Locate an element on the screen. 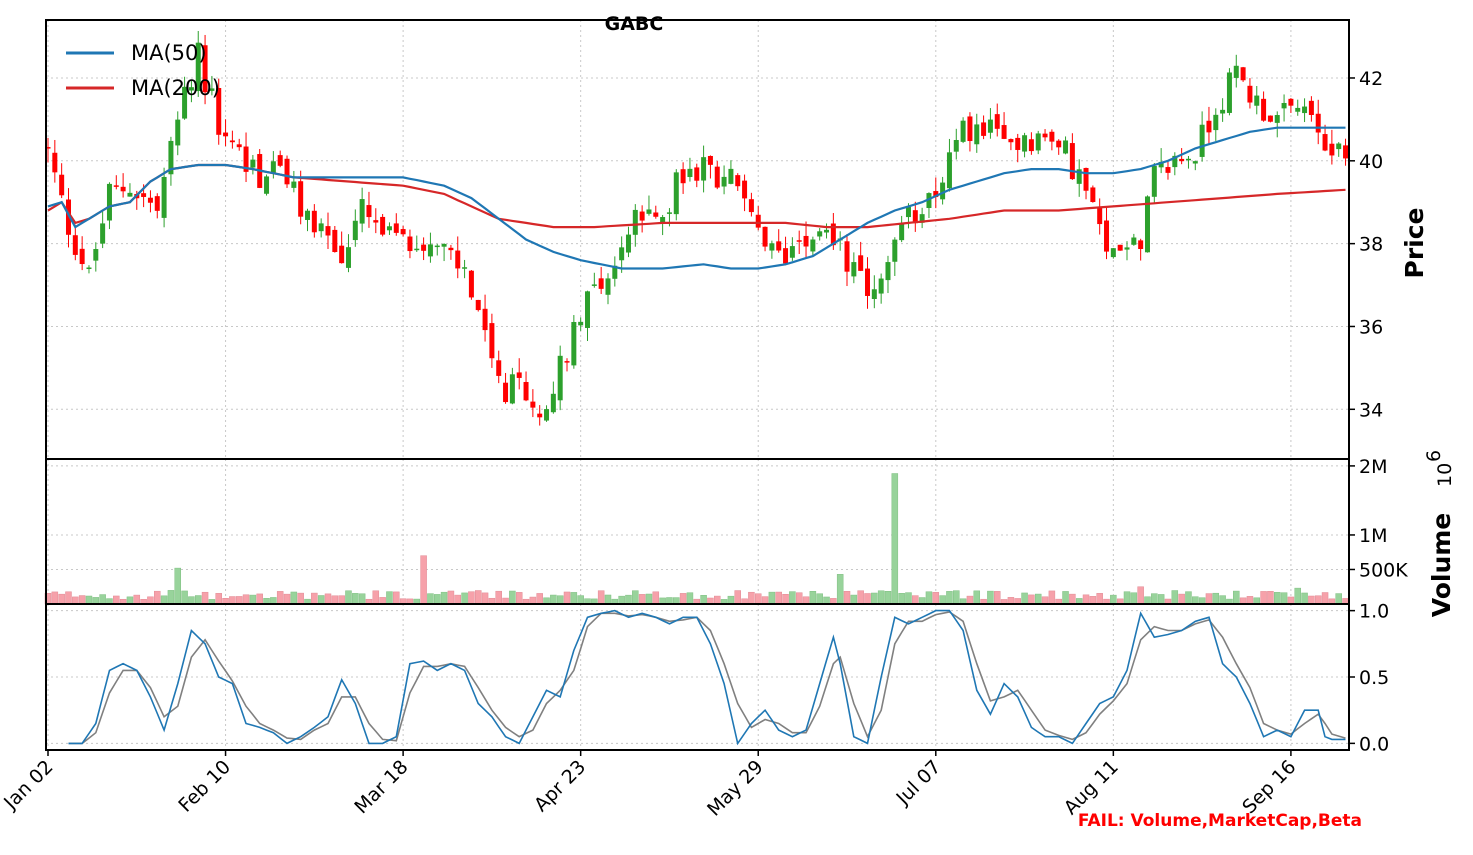 The width and height of the screenshot is (1473, 855). stoch-k-line is located at coordinates (707, 677).